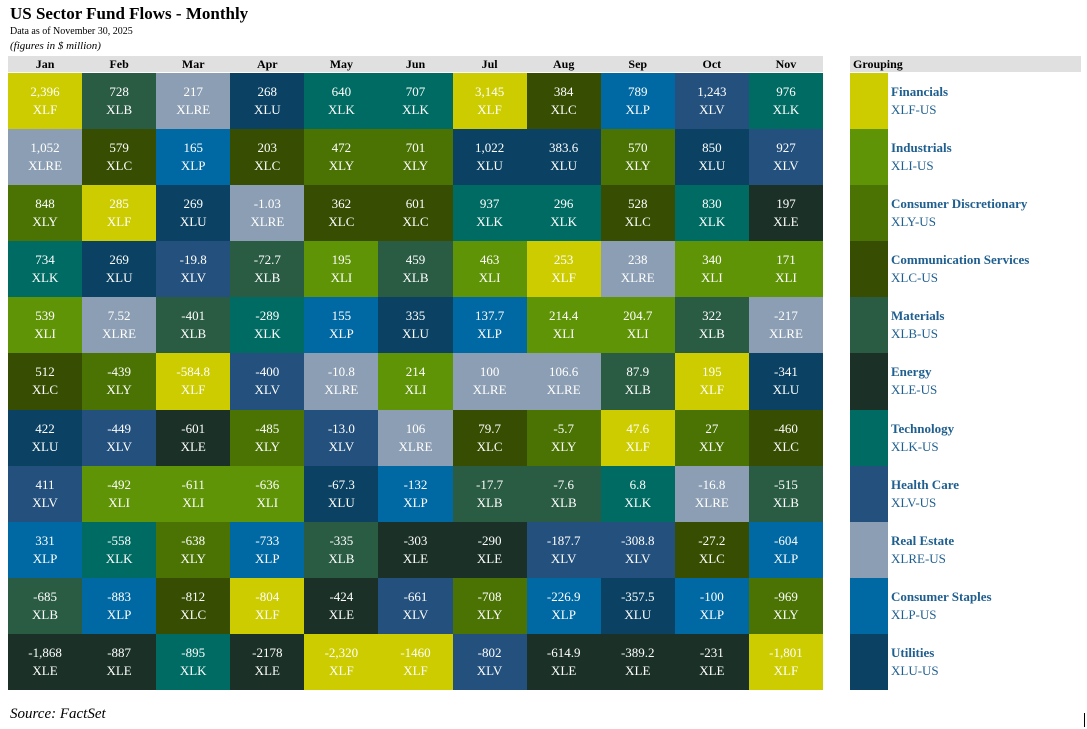 The height and width of the screenshot is (729, 1087). What do you see at coordinates (341, 148) in the screenshot?
I see `flow-value: 472` at bounding box center [341, 148].